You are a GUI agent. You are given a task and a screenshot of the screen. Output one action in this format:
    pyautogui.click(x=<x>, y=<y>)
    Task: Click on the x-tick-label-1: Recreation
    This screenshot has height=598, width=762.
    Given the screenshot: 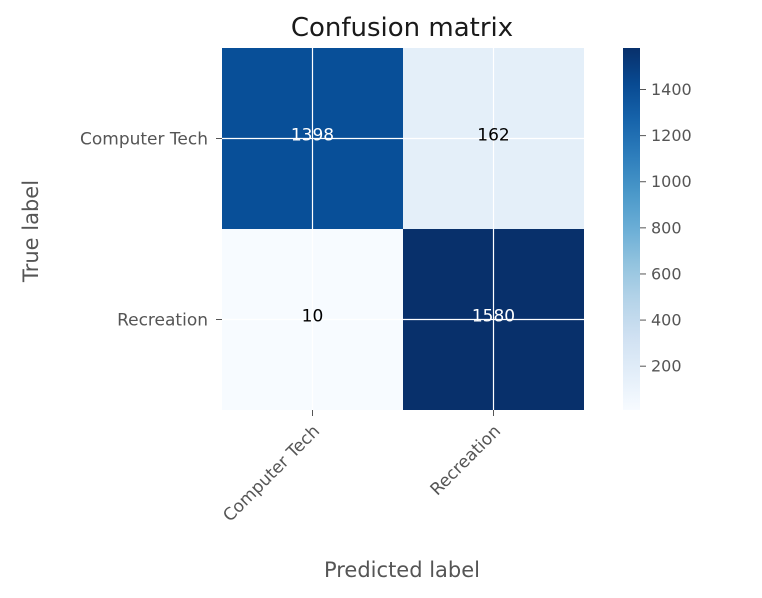 What is the action you would take?
    pyautogui.click(x=466, y=460)
    